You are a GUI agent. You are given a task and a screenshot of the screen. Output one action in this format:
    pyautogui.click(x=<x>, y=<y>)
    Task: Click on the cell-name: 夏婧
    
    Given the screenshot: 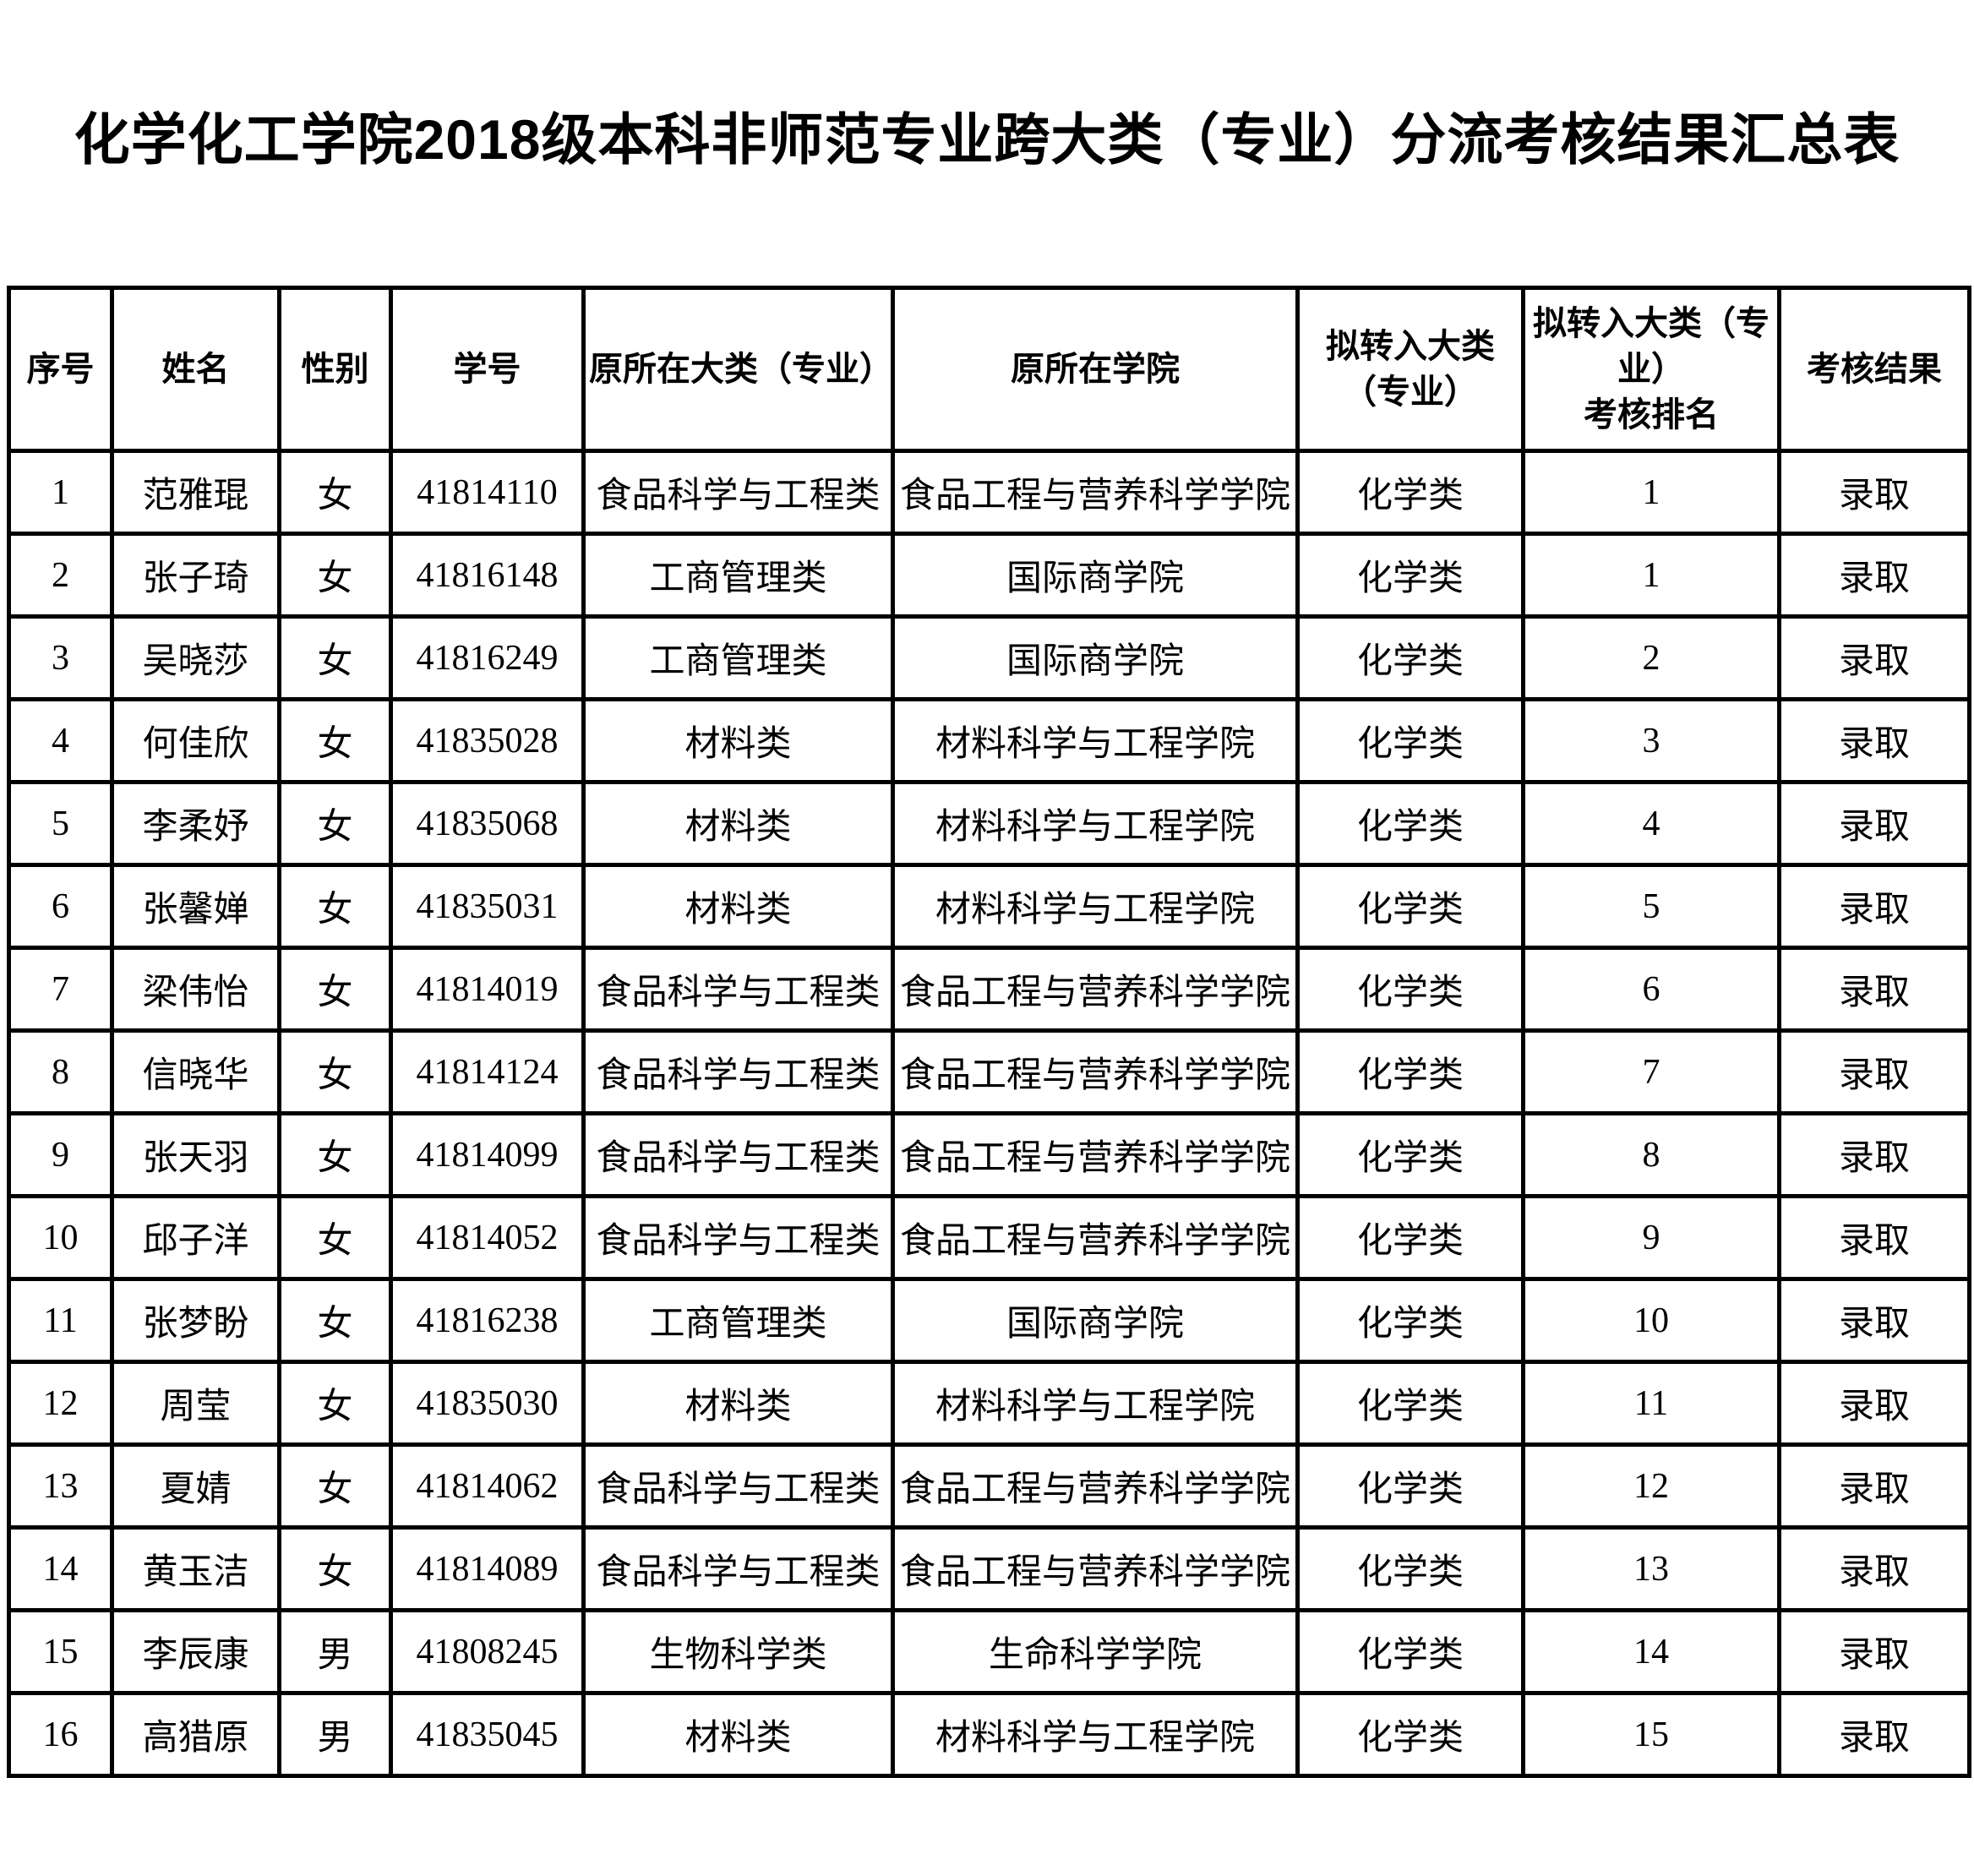 What is the action you would take?
    pyautogui.click(x=196, y=1486)
    